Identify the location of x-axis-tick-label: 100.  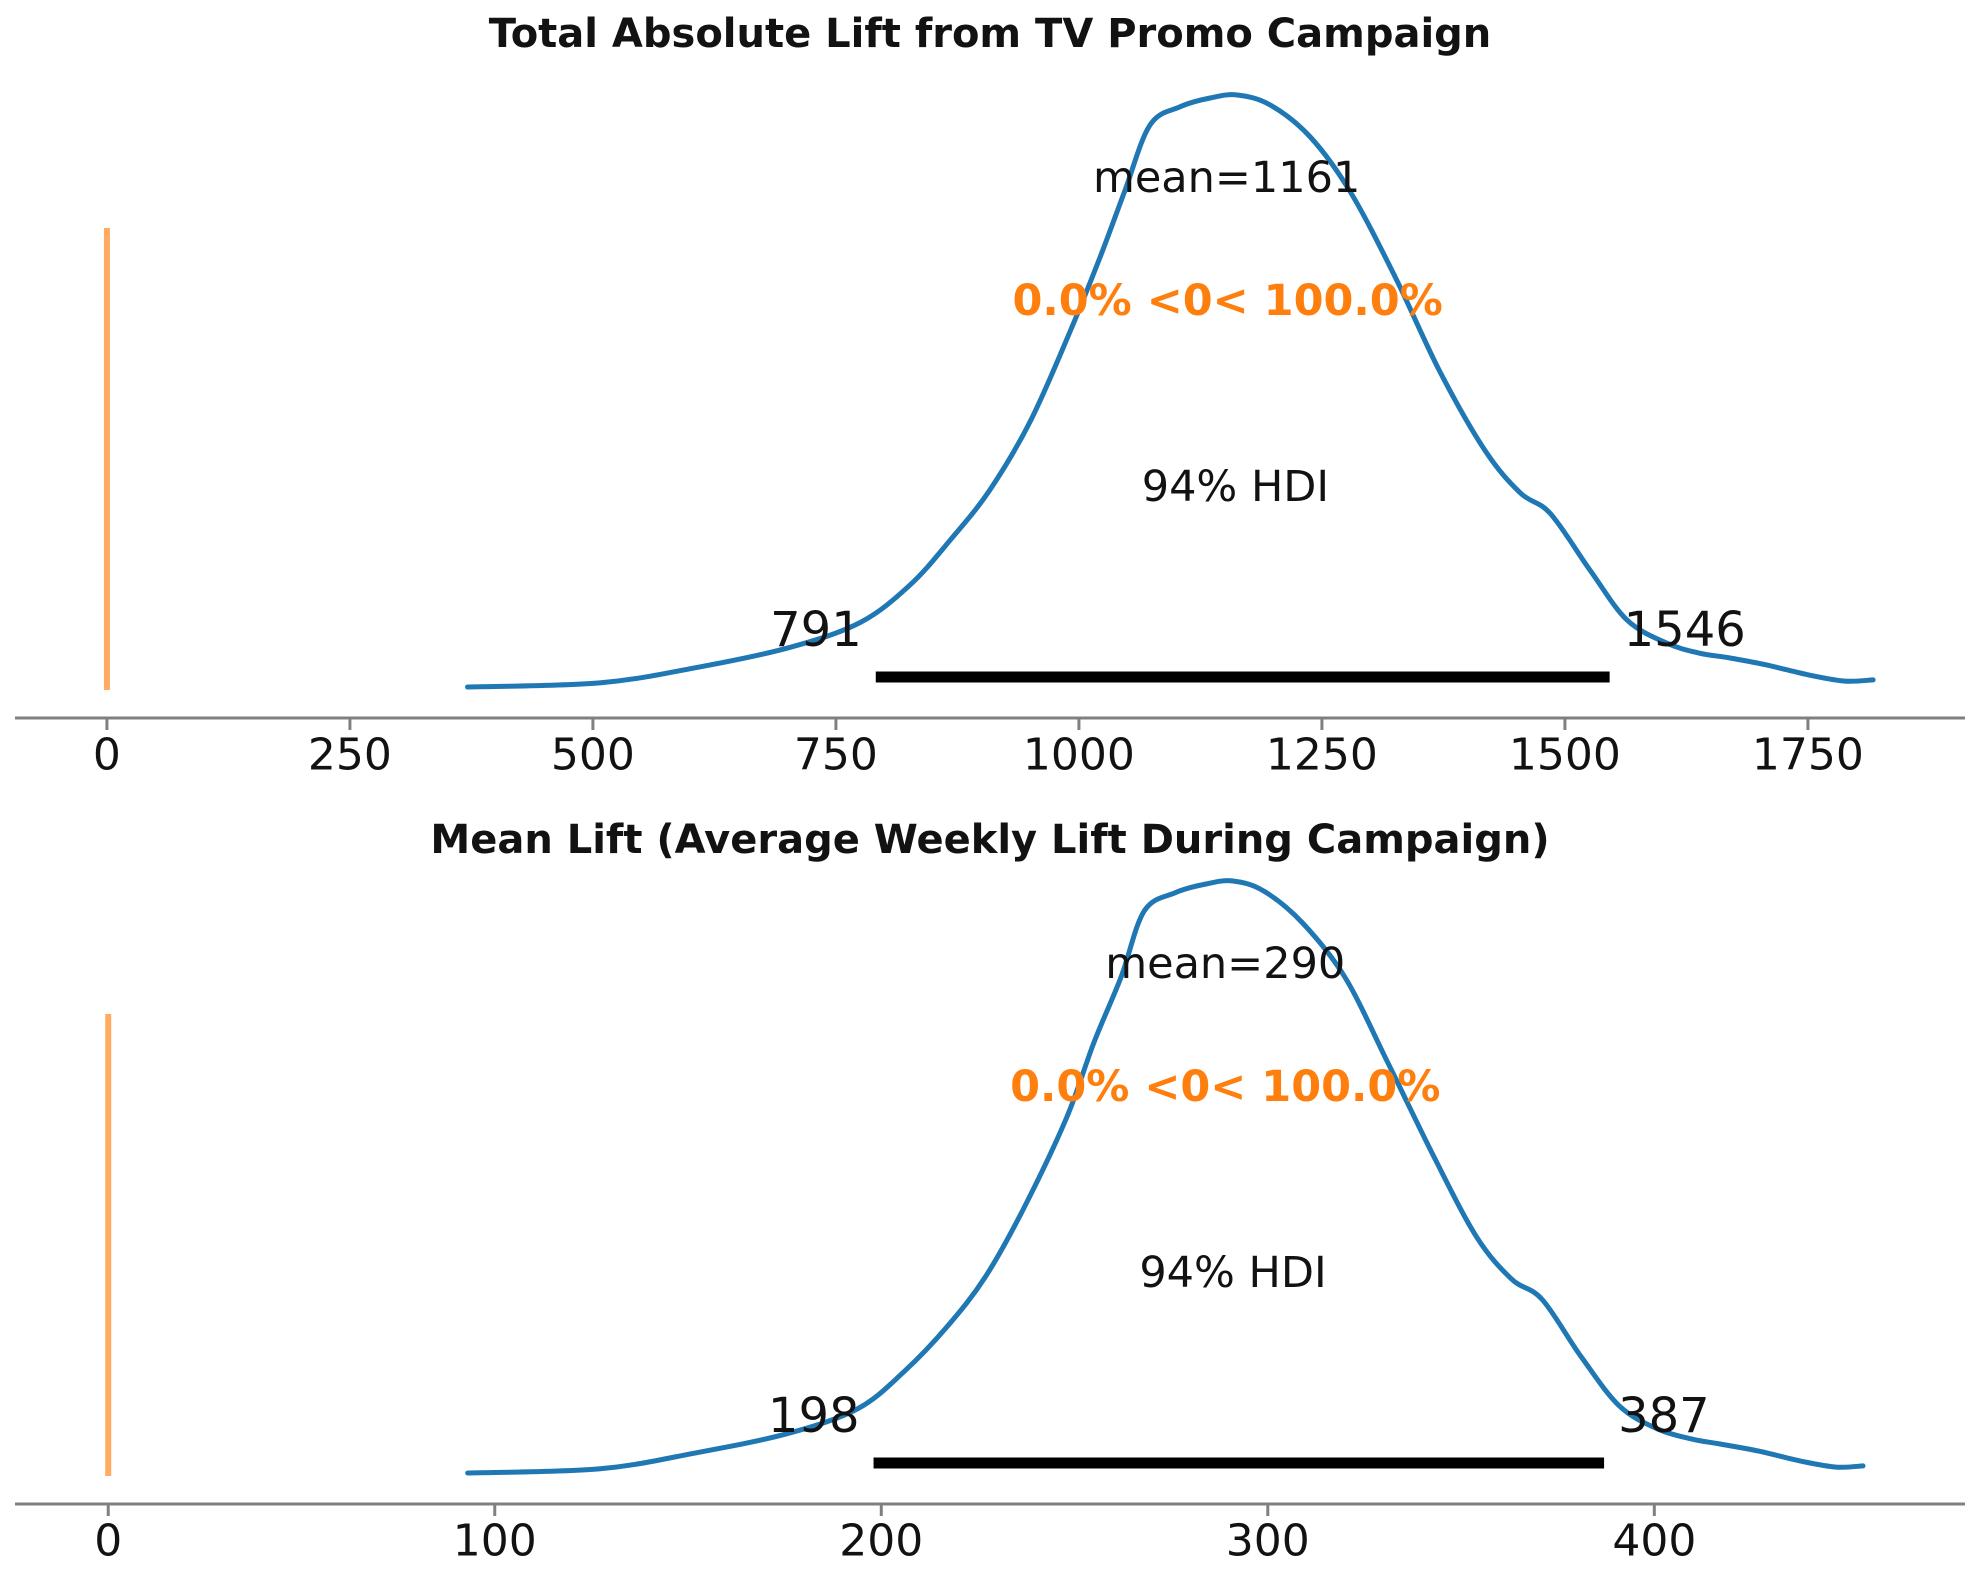
(495, 1541).